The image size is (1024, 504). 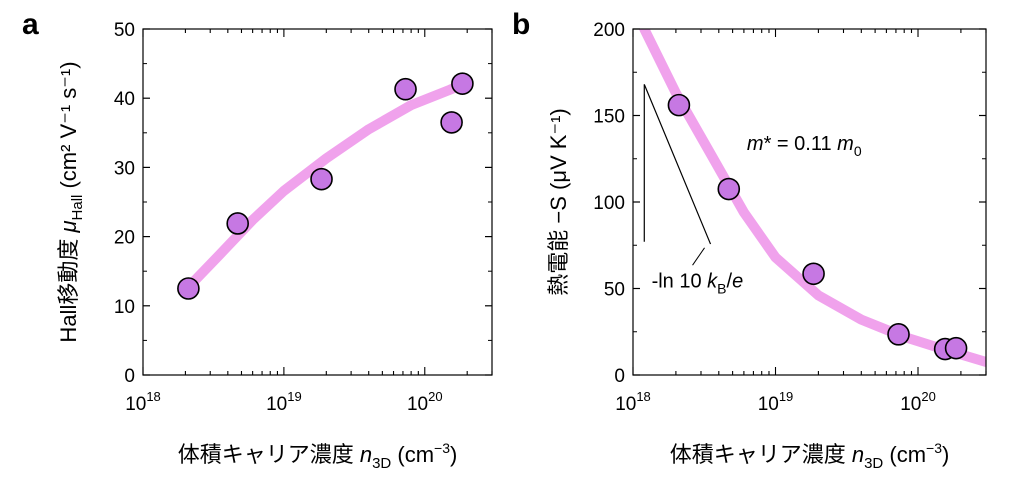 I want to click on y-tick-label: 10, so click(x=124, y=307).